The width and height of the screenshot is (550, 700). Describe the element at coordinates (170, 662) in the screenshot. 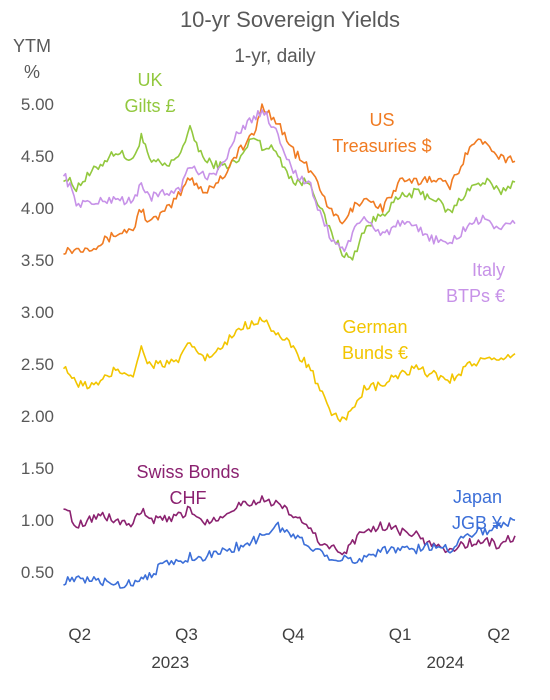

I see `x-year-label: 2023` at that location.